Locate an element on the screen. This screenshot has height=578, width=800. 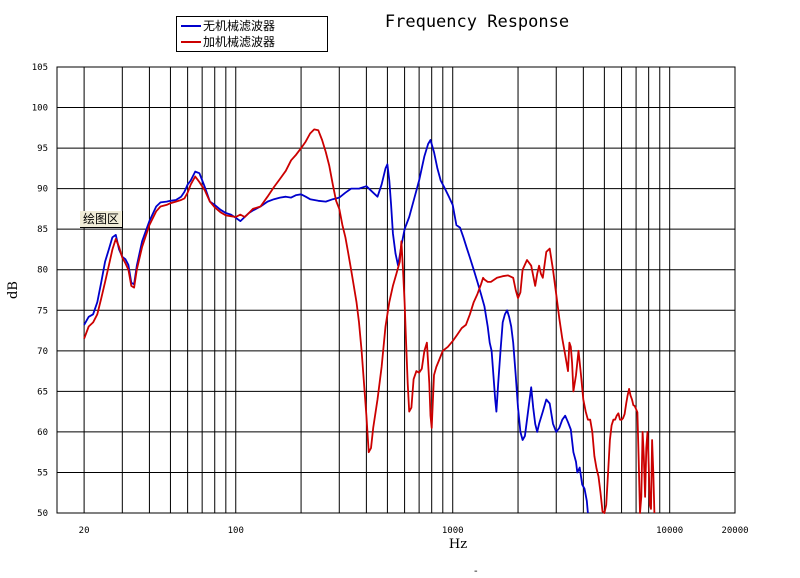
x-tick-label: 10000 is located at coordinates (669, 531).